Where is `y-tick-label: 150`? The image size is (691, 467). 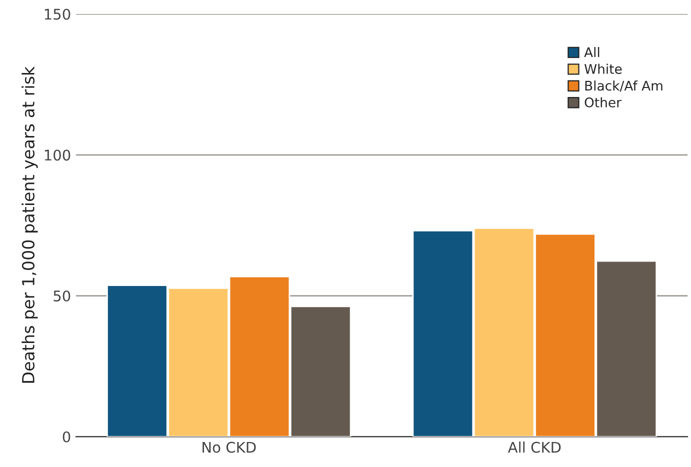 y-tick-label: 150 is located at coordinates (57, 14).